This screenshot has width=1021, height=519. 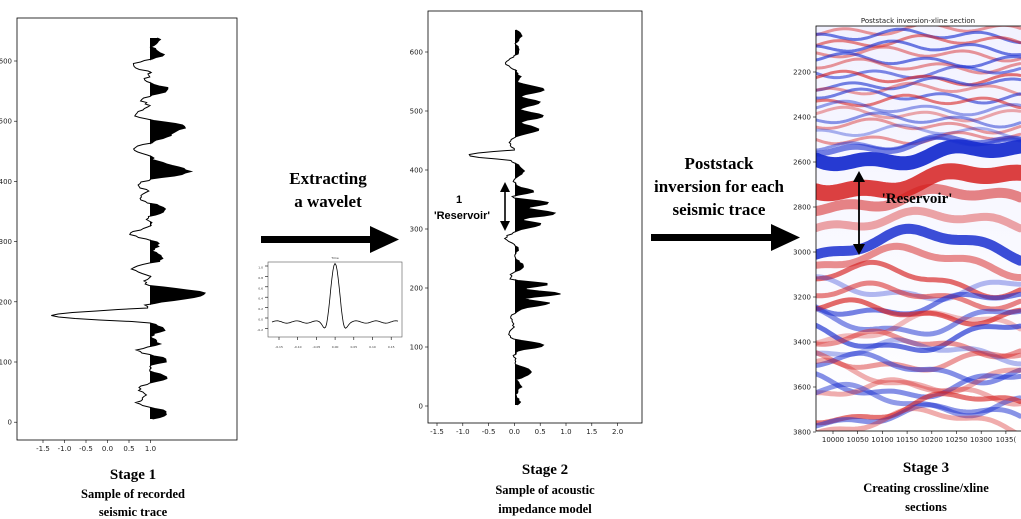 I want to click on stage2-y-tick-label: 600, so click(x=416, y=53).